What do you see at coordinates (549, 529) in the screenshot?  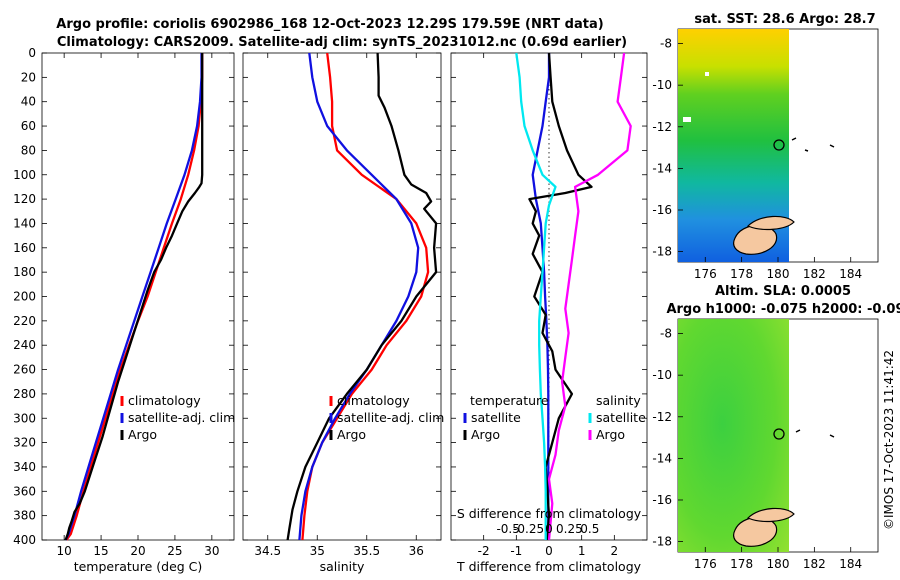 I see `top-axis-tick-label: 0` at bounding box center [549, 529].